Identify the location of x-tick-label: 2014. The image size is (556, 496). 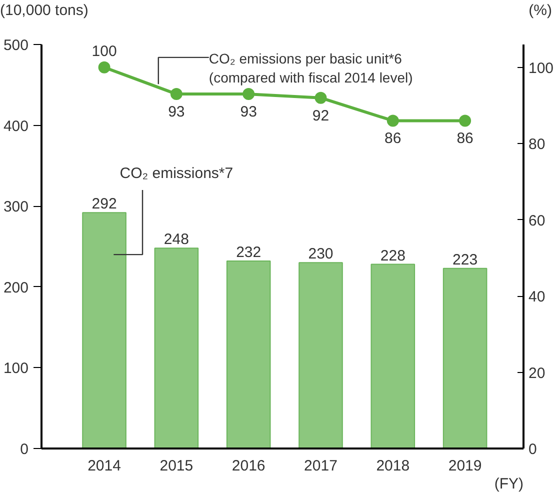
(104, 466).